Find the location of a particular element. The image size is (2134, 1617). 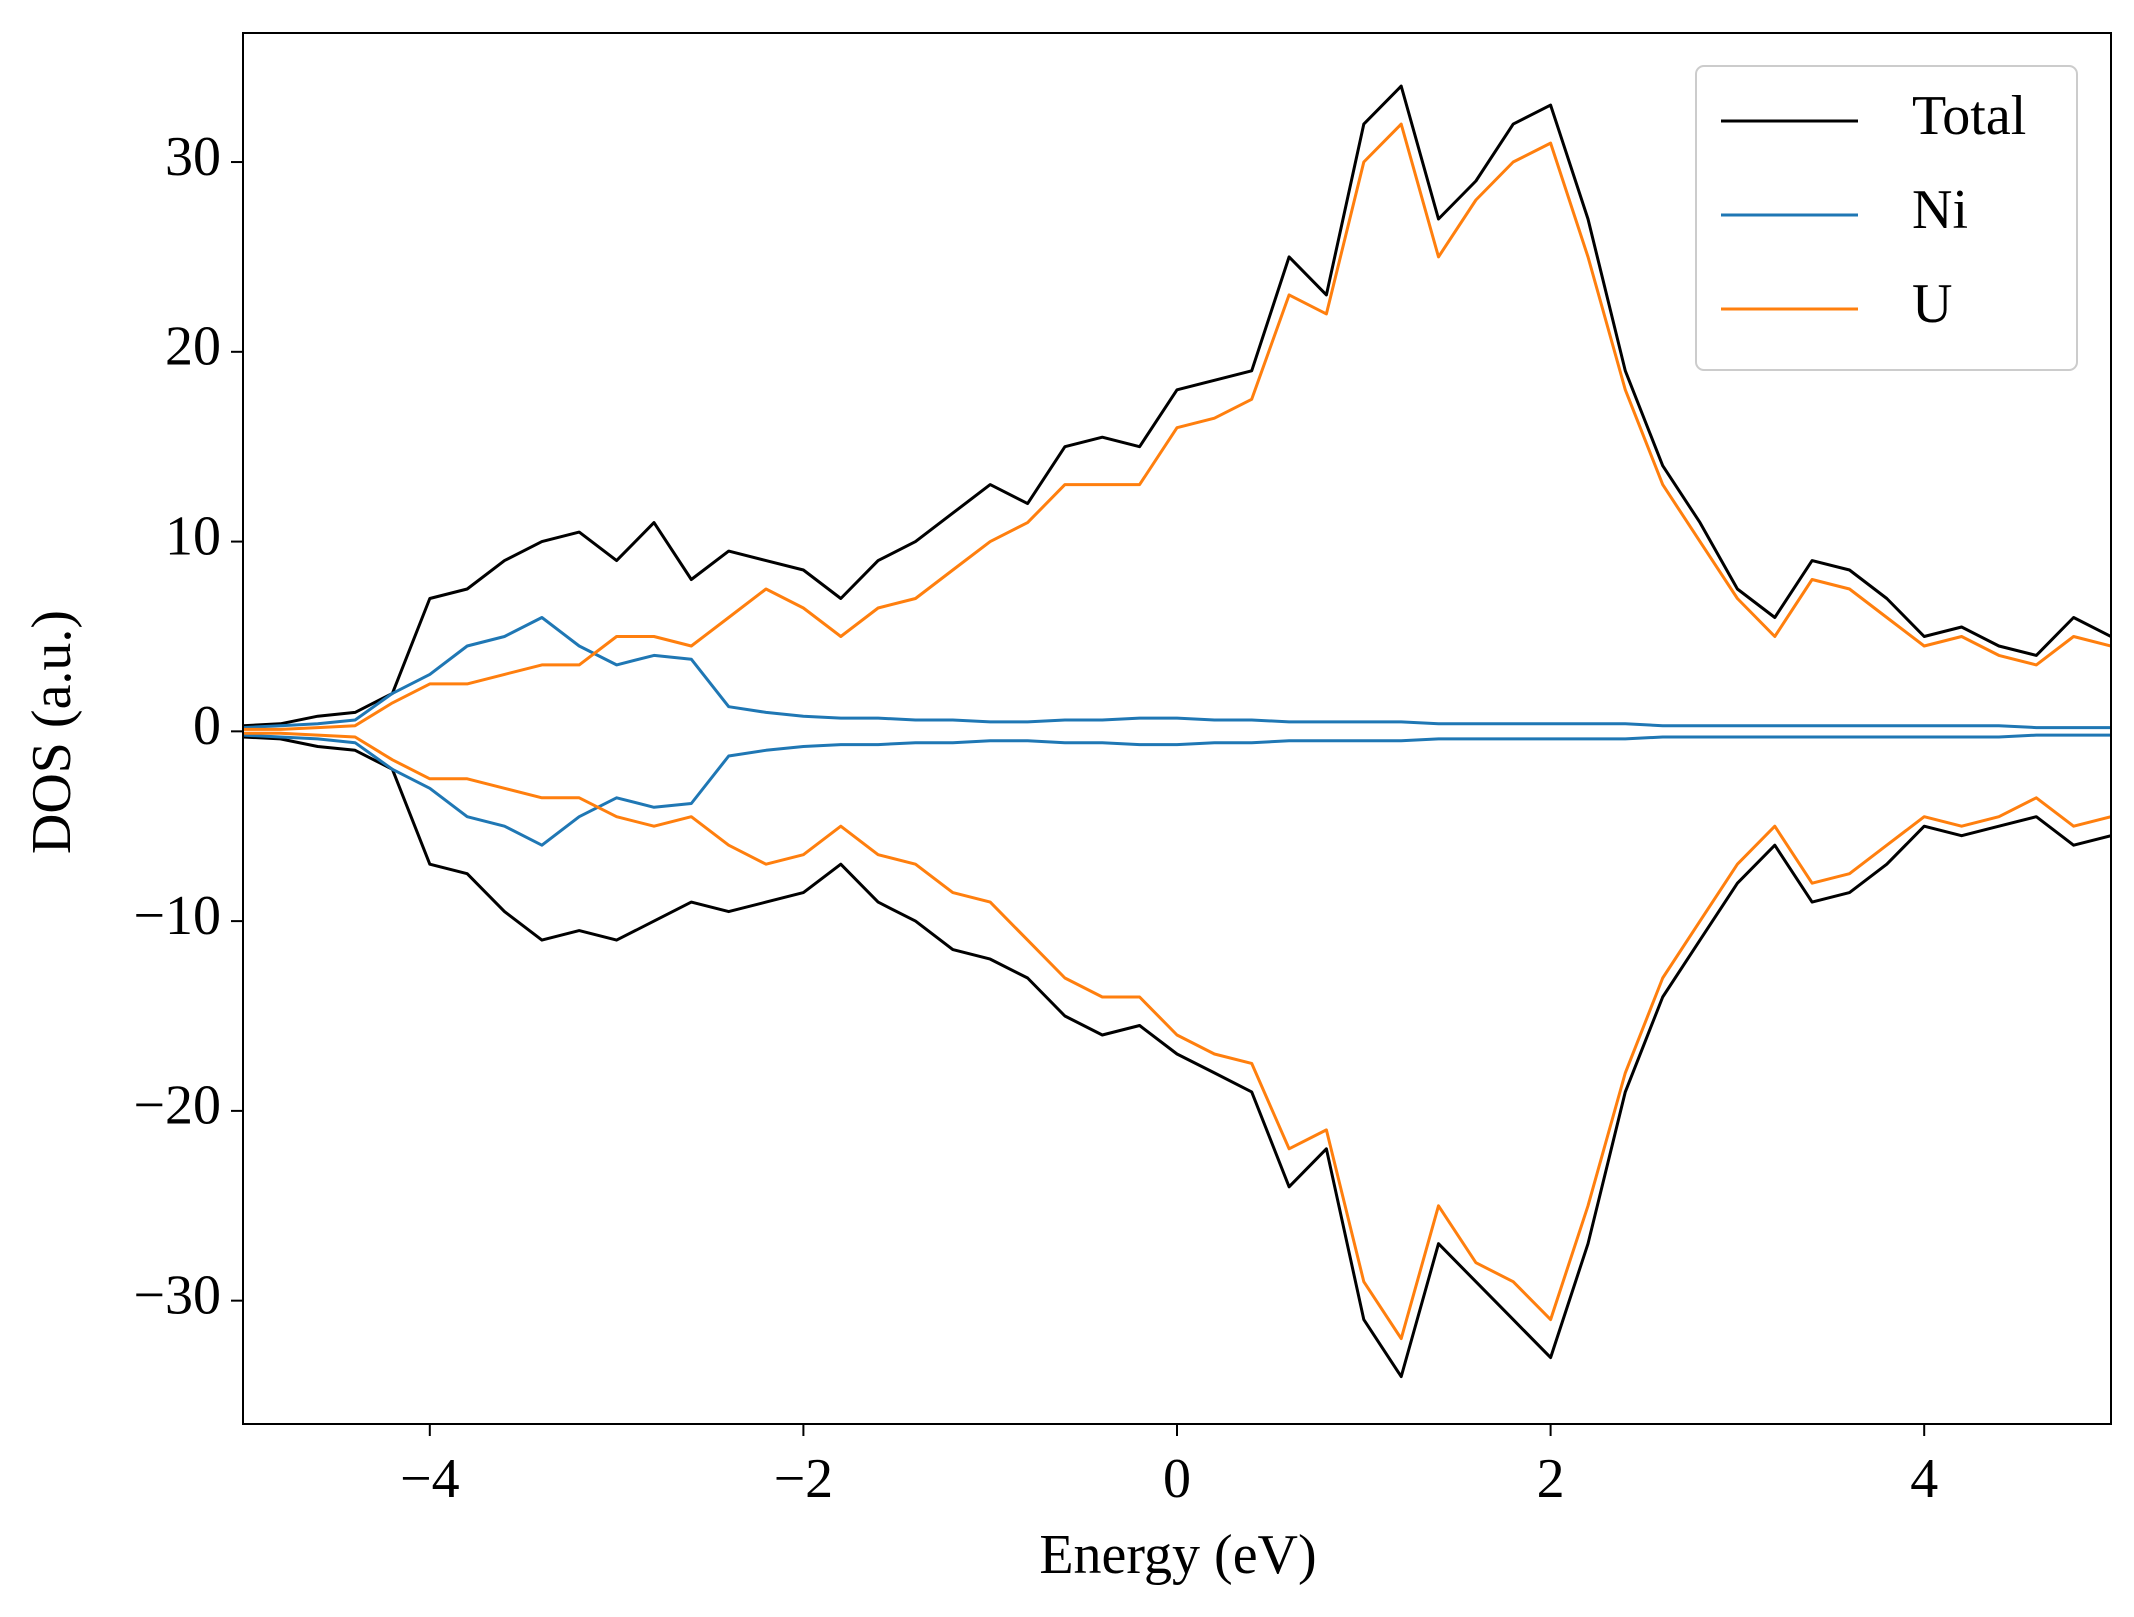

y-tick-label: 10 is located at coordinates (193, 536).